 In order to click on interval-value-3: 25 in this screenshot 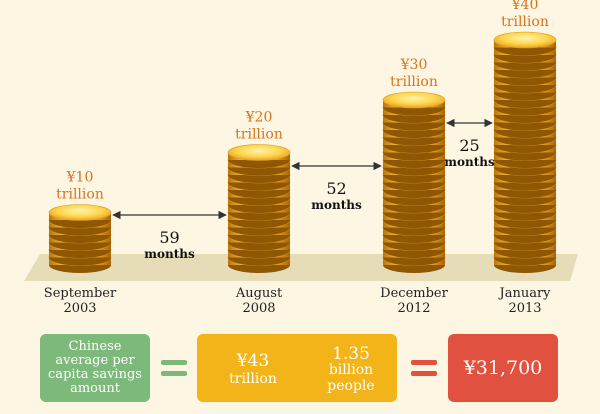, I will do `click(469, 145)`.